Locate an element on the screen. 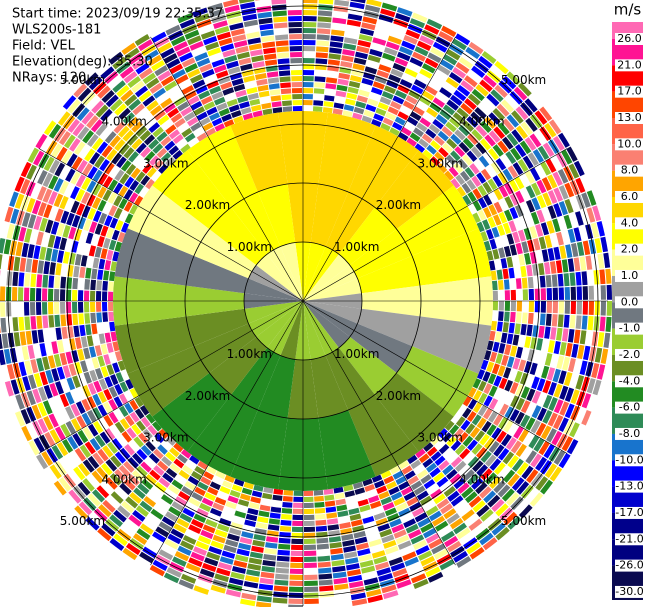 The width and height of the screenshot is (647, 607). colorbar-tick-label: -2.0 is located at coordinates (629, 354).